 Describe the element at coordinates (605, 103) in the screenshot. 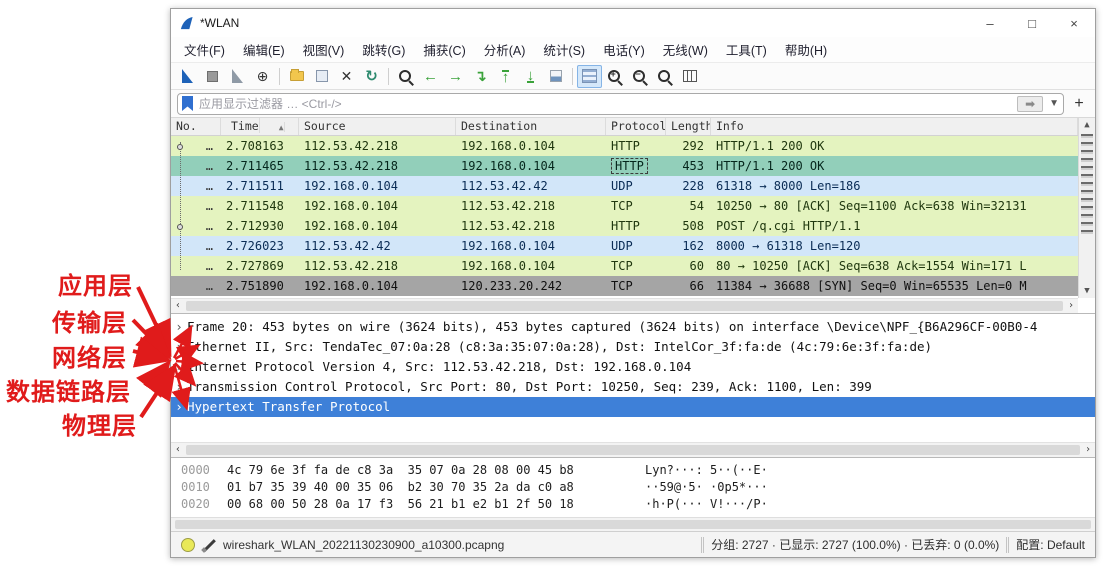

I see `display-filter-input` at that location.